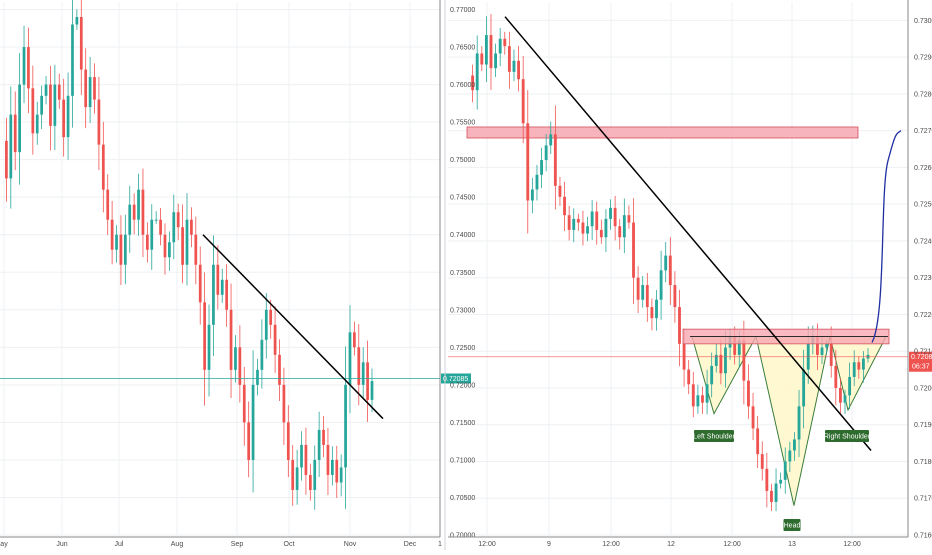  What do you see at coordinates (923, 205) in the screenshot?
I see `right-y-tick-label: 0.72500` at bounding box center [923, 205].